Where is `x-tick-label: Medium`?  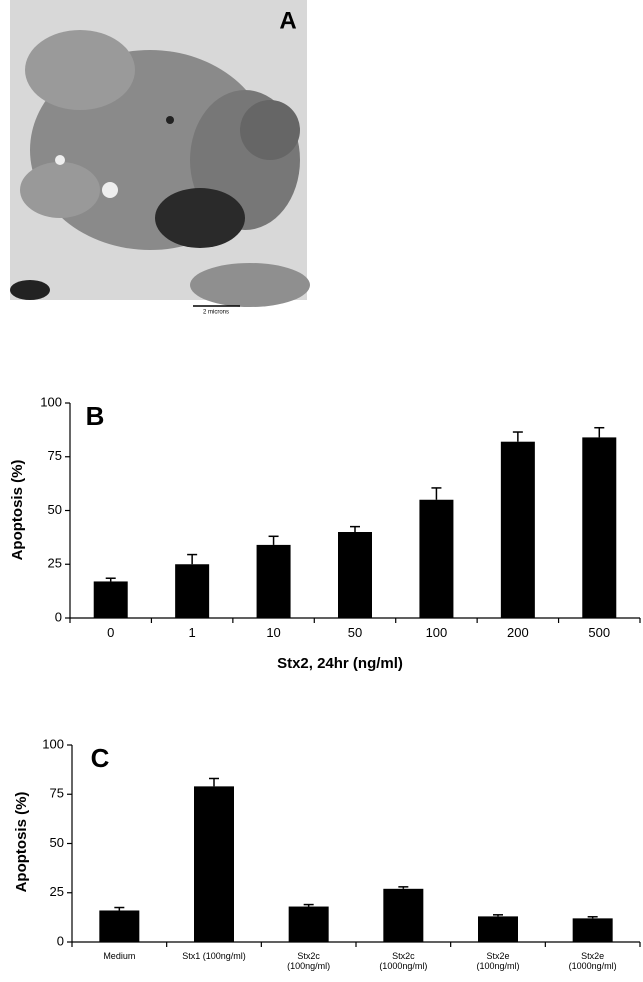 x-tick-label: Medium is located at coordinates (119, 956).